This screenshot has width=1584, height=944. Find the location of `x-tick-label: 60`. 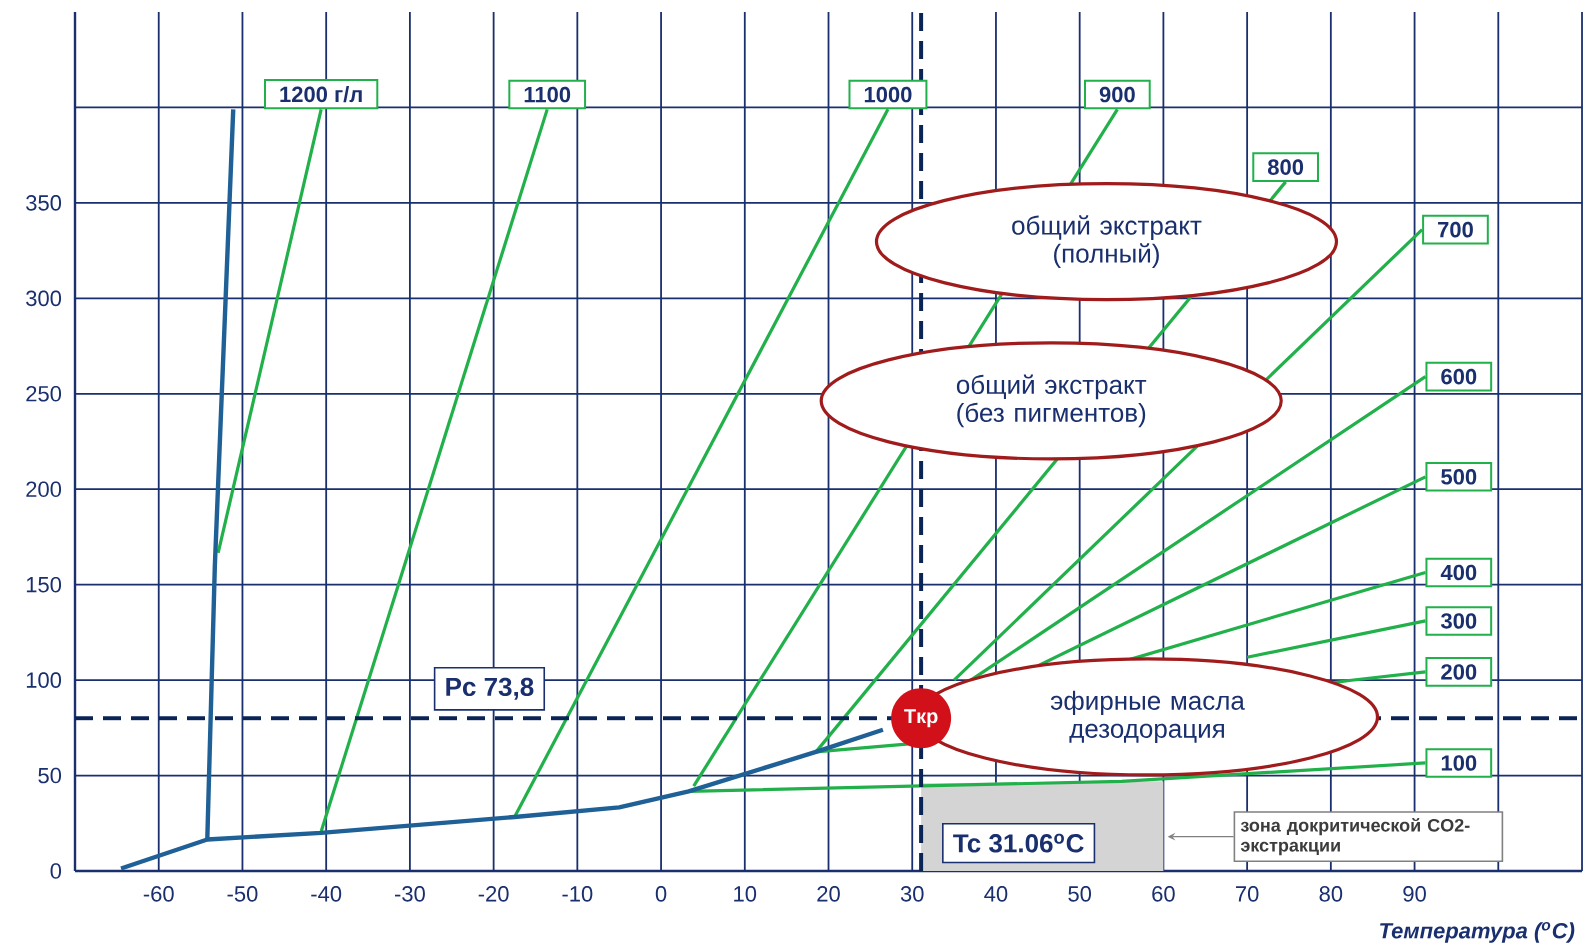

x-tick-label: 60 is located at coordinates (1163, 894).